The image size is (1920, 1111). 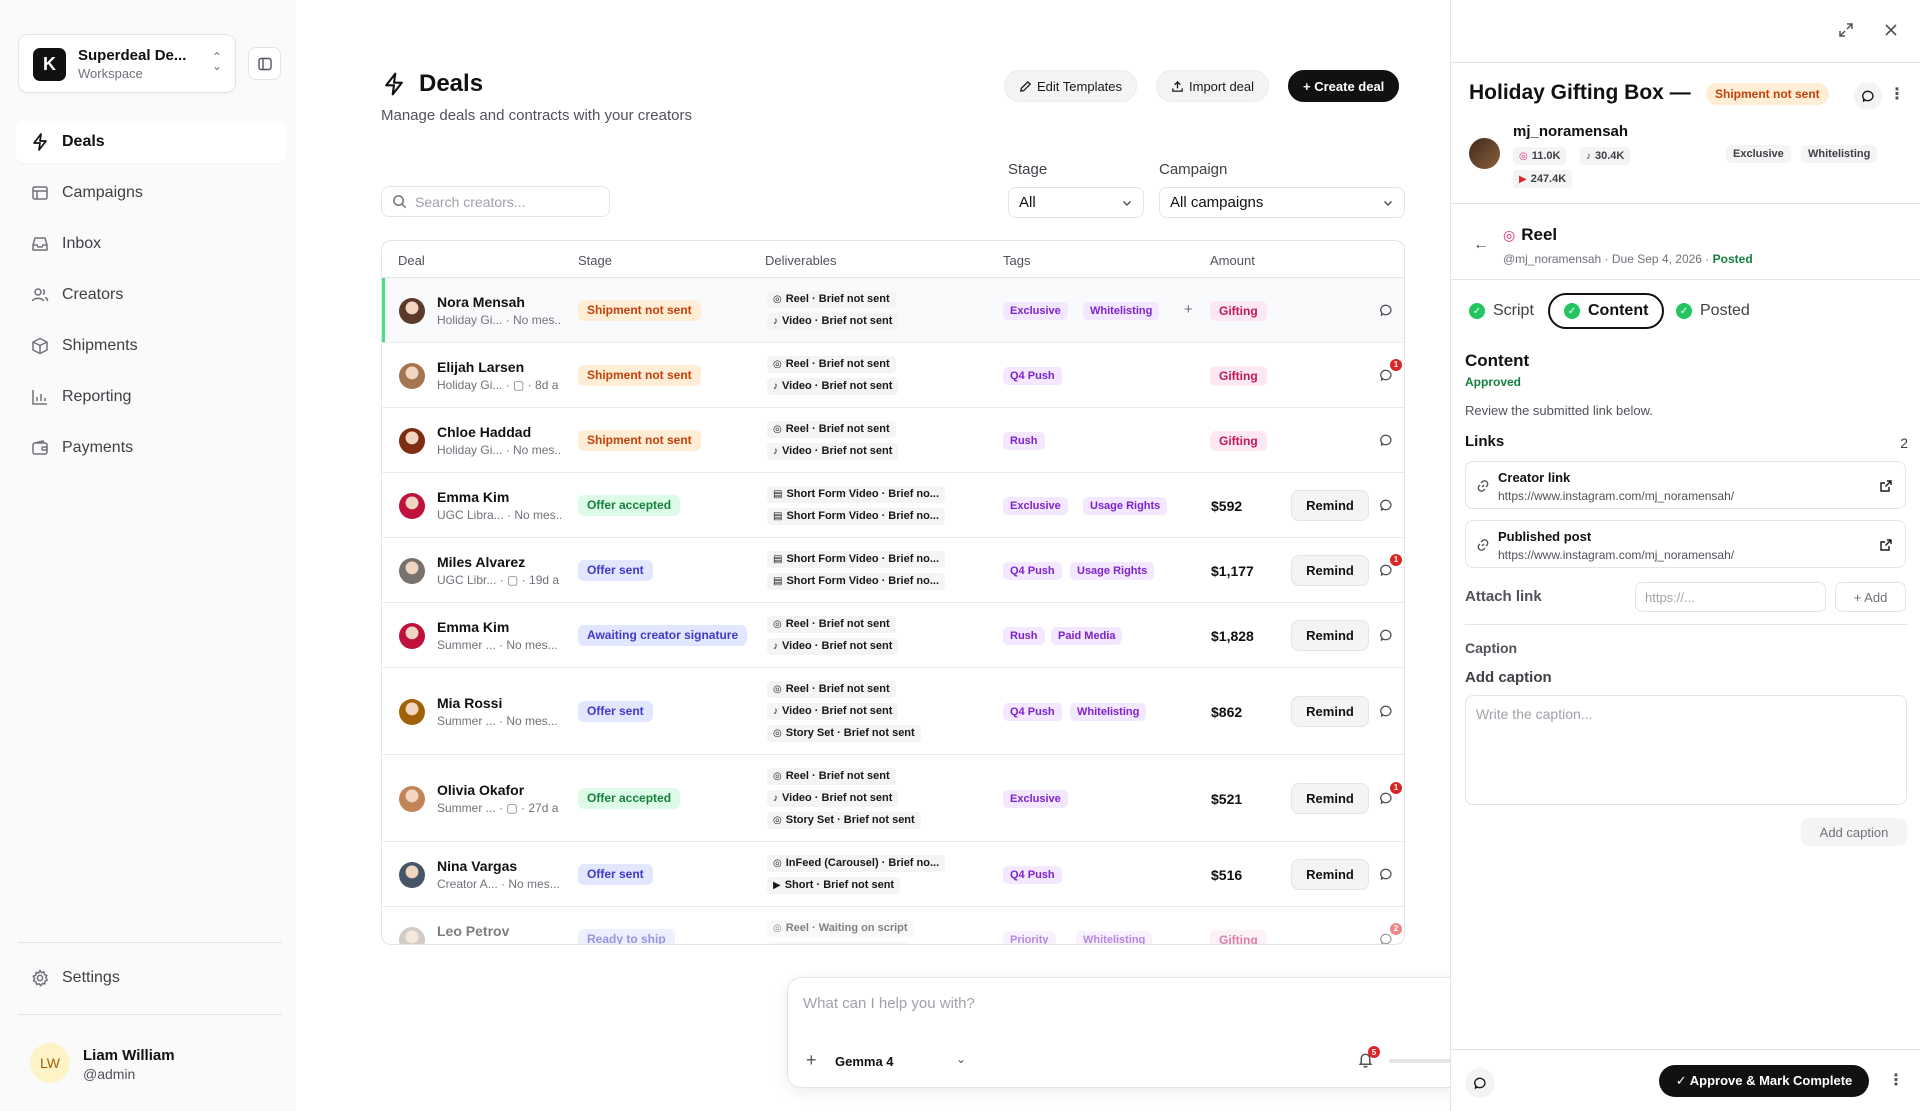 I want to click on create-deal-button: + Create deal, so click(x=1344, y=86).